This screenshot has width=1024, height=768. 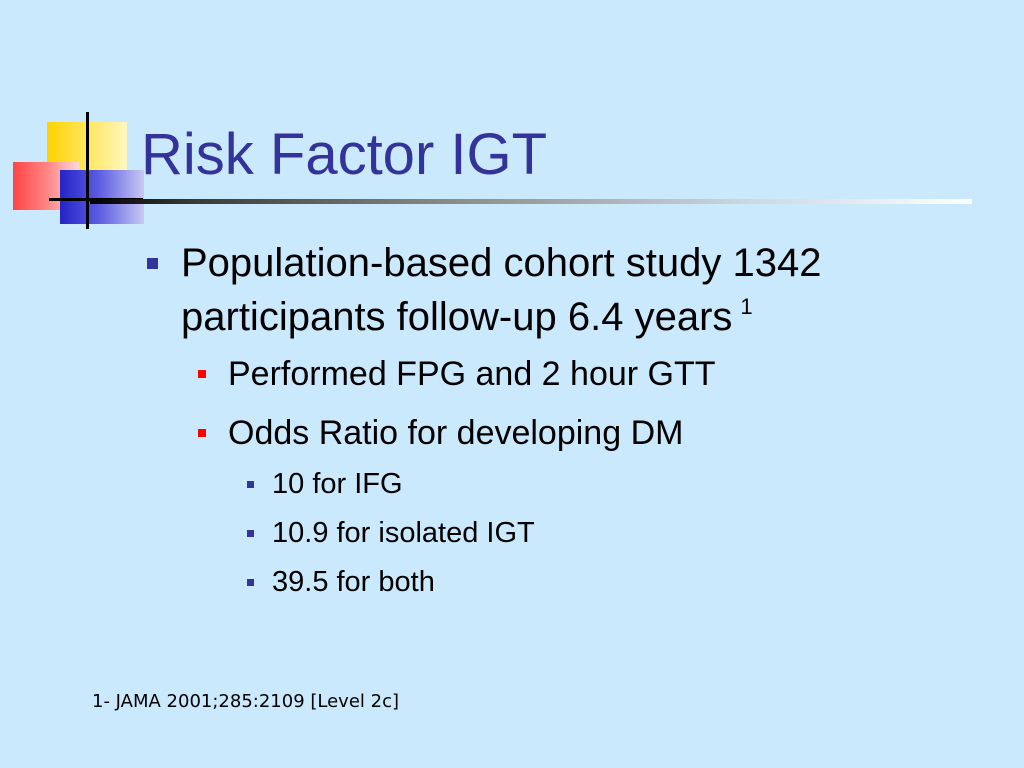 I want to click on logo-vertical-line, so click(x=87, y=170).